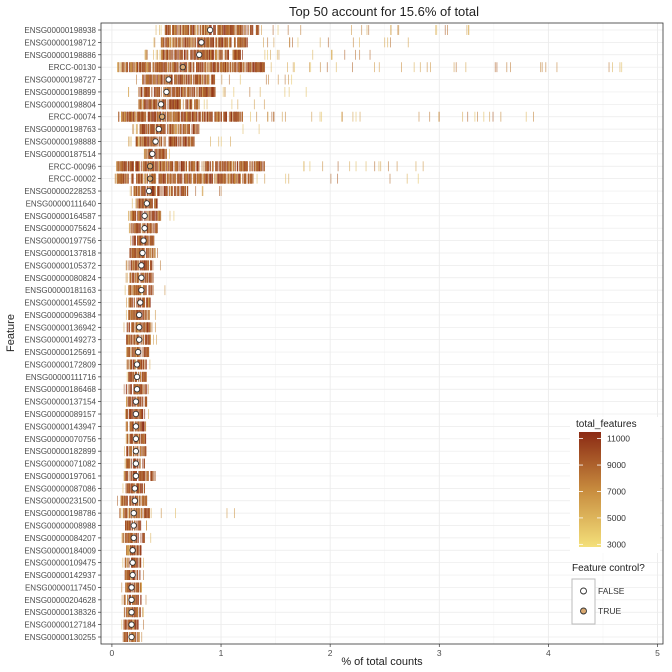  What do you see at coordinates (616, 518) in the screenshot?
I see `colorbar-tick-label: 5000` at bounding box center [616, 518].